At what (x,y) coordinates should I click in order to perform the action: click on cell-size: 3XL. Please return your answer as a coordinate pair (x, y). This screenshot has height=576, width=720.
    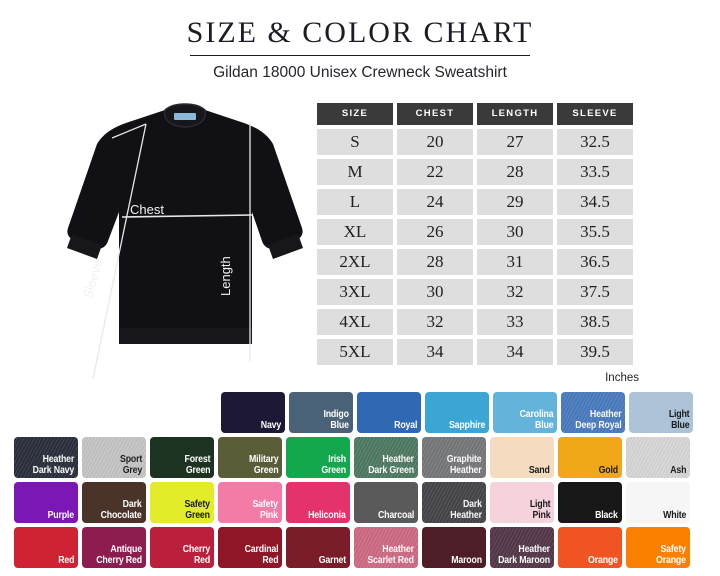
    Looking at the image, I should click on (355, 292).